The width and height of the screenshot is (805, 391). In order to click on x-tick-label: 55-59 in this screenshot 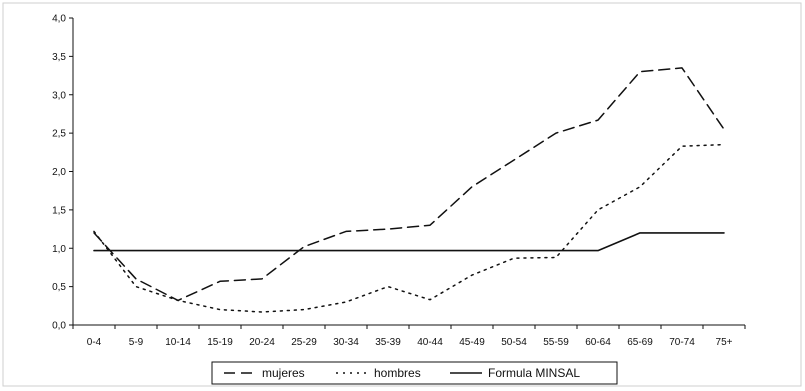, I will do `click(556, 342)`.